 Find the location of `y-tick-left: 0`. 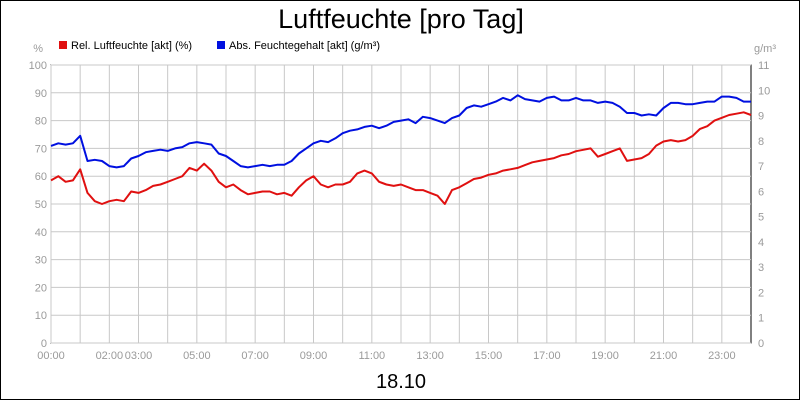

y-tick-left: 0 is located at coordinates (44, 344).